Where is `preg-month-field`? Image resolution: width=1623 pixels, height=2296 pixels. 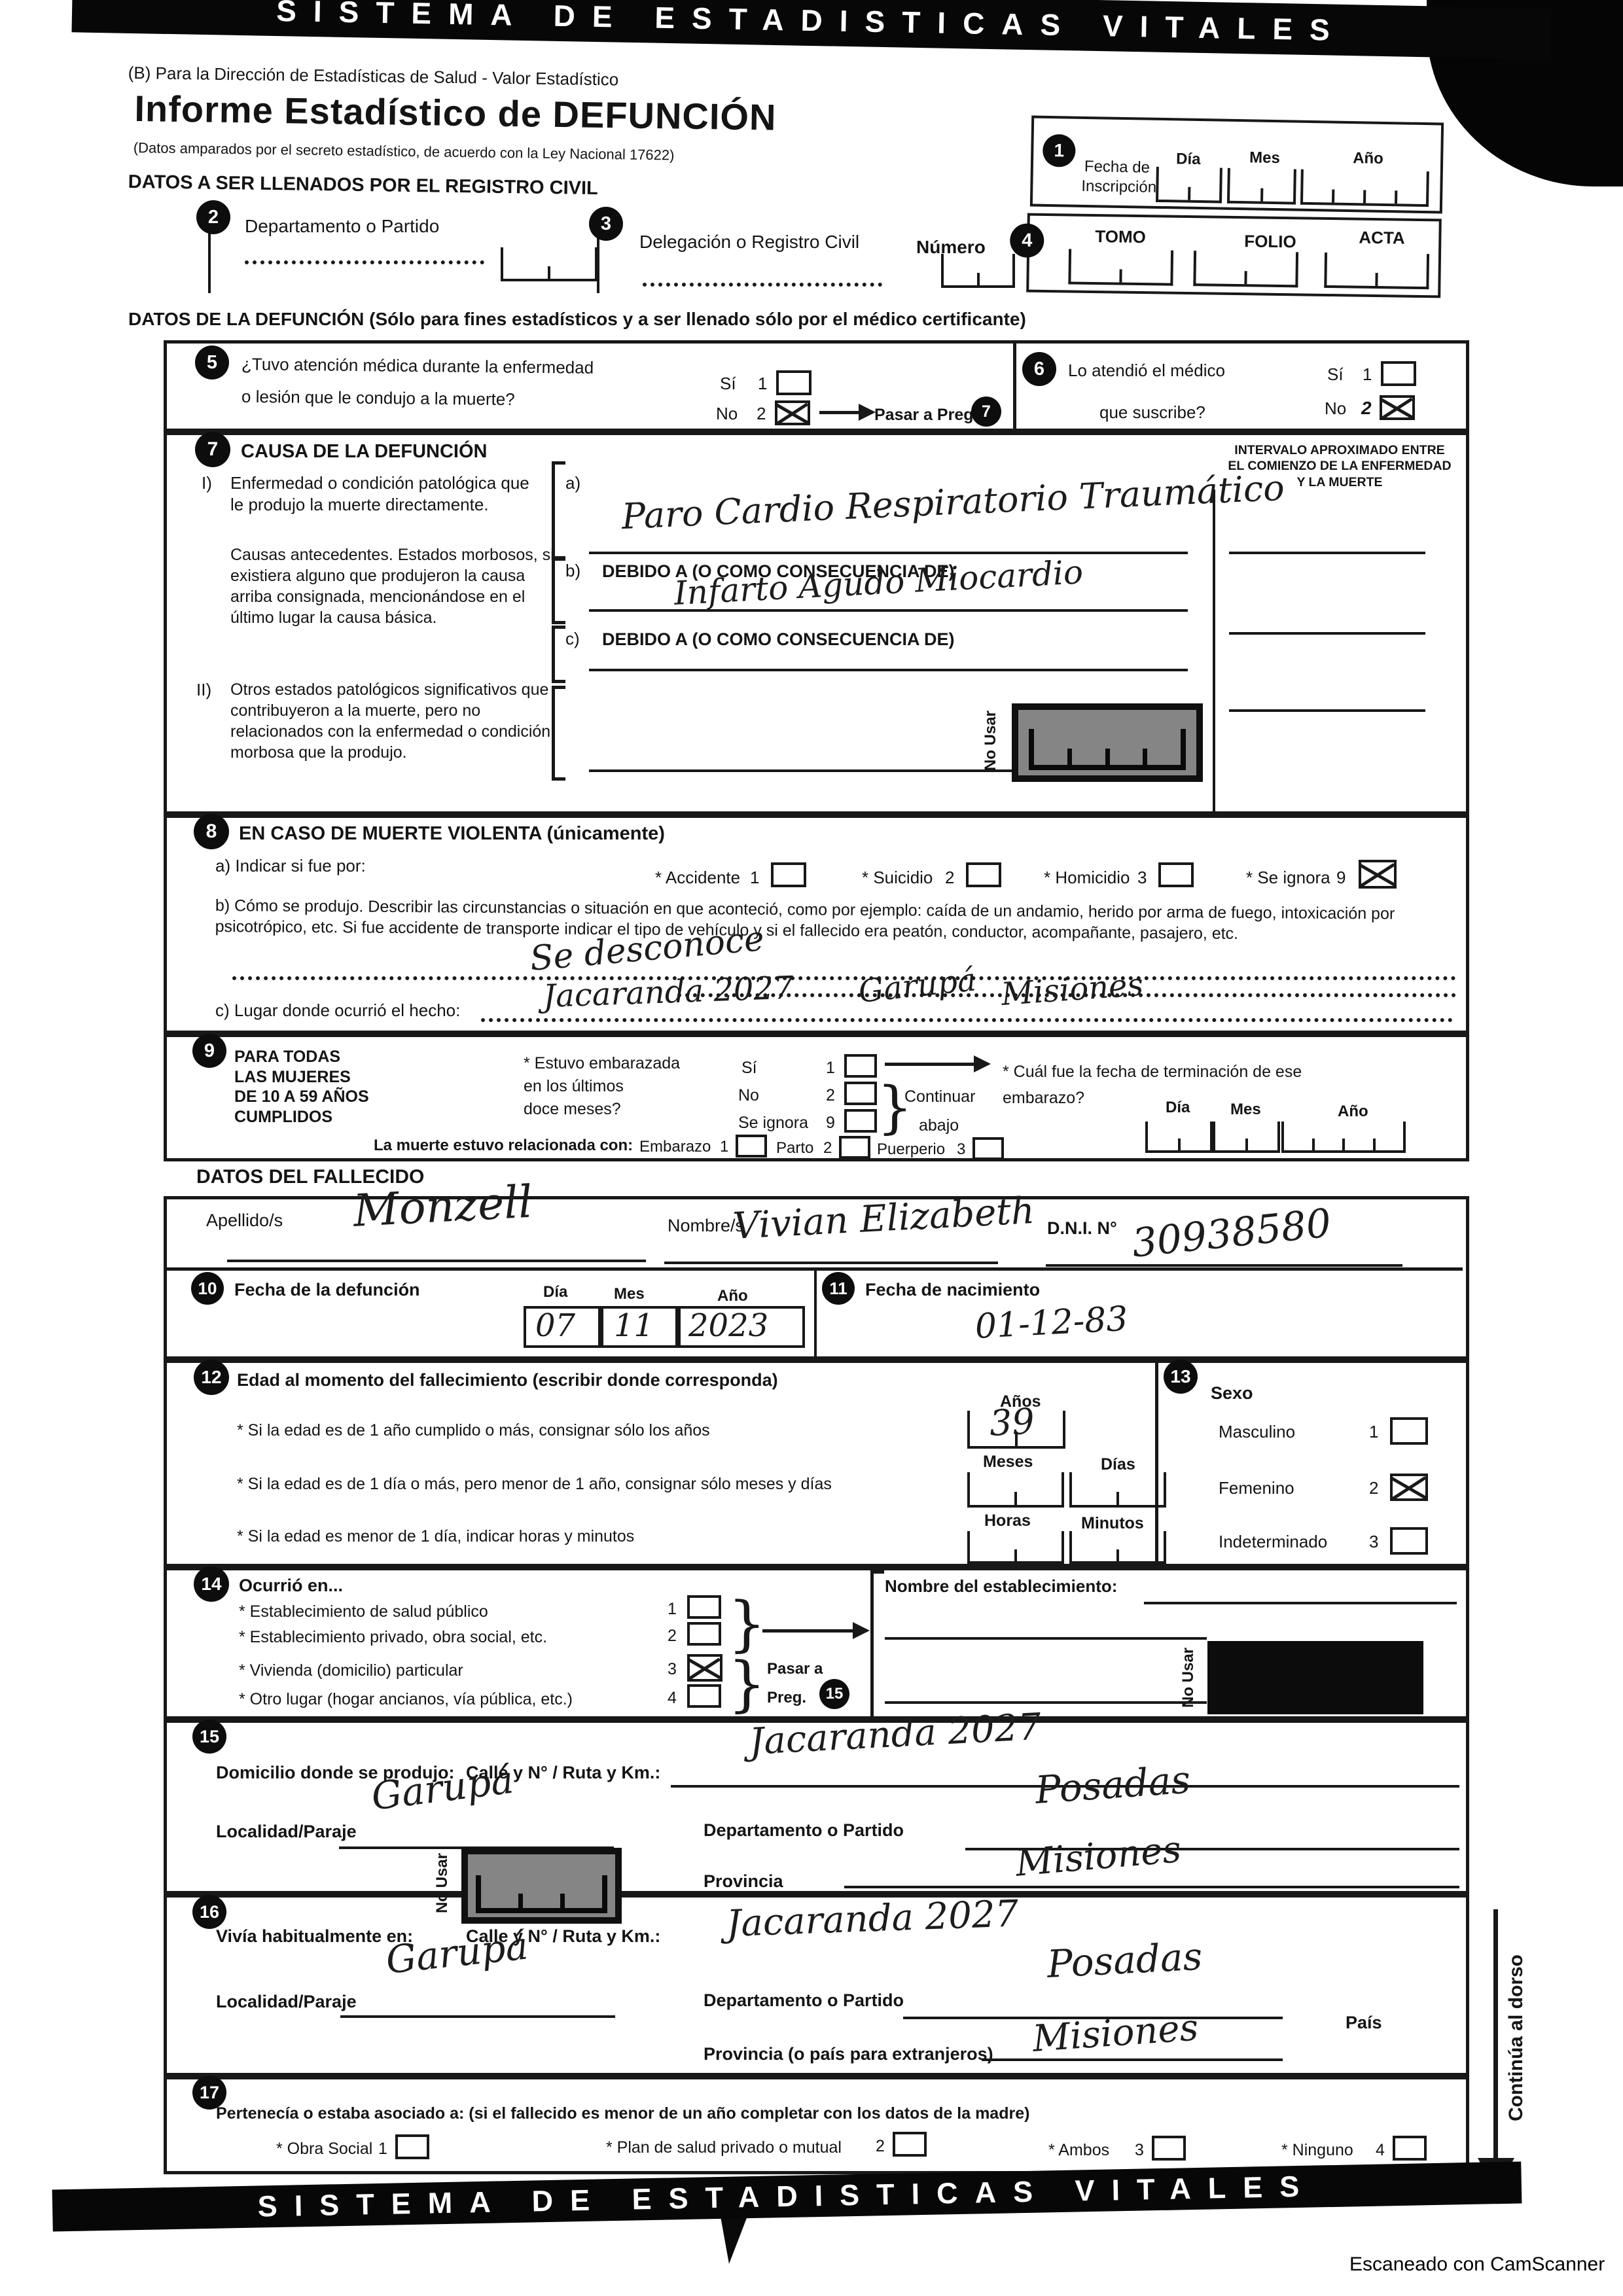
preg-month-field is located at coordinates (1246, 1137).